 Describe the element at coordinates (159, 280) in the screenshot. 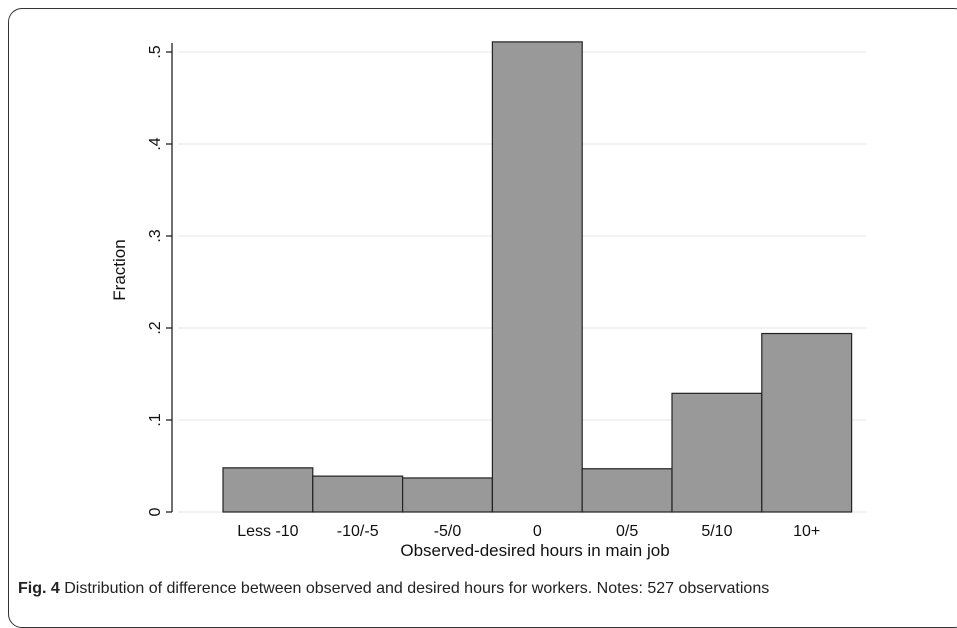

I see `y-ticks: 0 .1 .2 .3 .4 .5` at that location.